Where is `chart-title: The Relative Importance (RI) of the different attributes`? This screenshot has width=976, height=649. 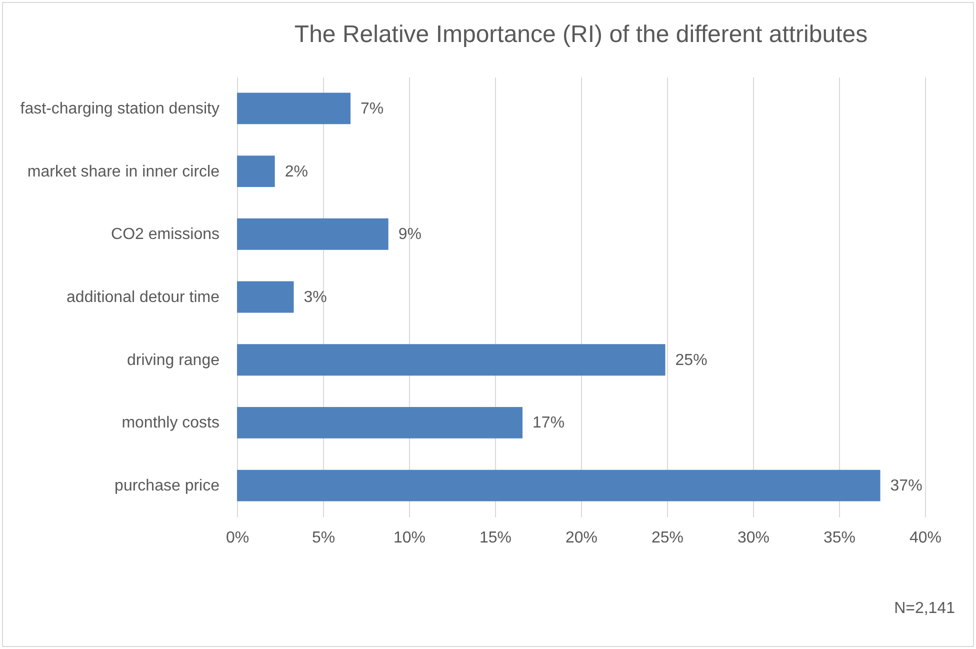 chart-title: The Relative Importance (RI) of the different attributes is located at coordinates (581, 34).